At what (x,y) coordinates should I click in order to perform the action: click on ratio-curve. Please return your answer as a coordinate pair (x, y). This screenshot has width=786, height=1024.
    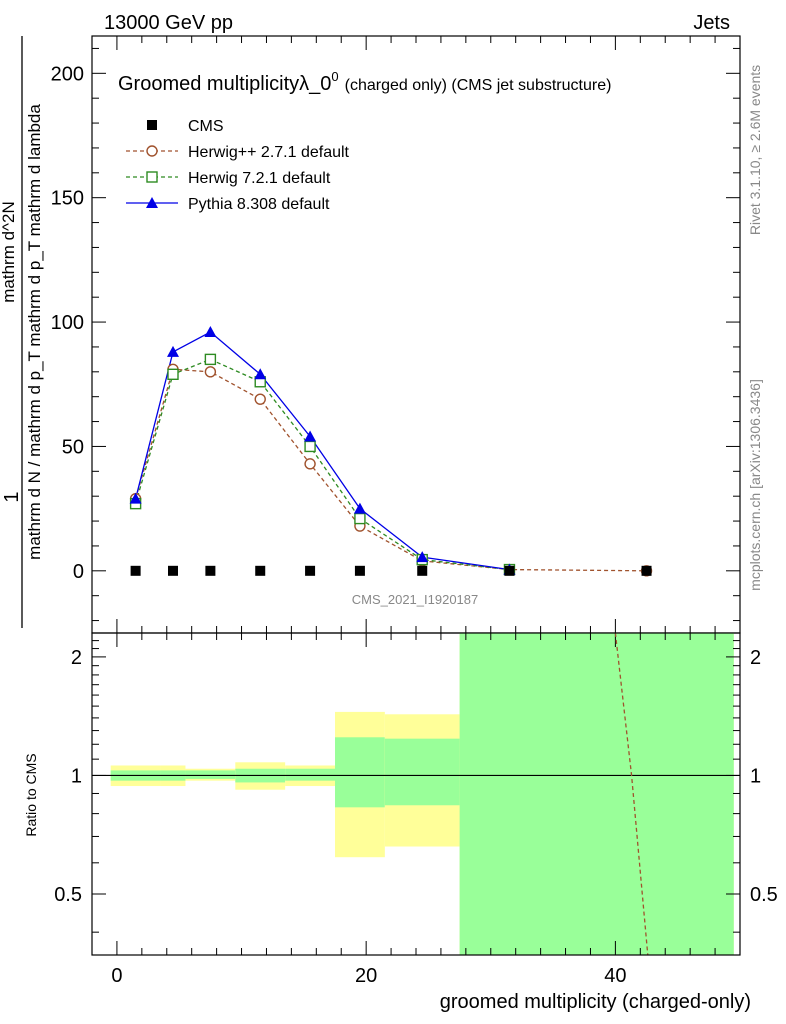
    Looking at the image, I should click on (631, 794).